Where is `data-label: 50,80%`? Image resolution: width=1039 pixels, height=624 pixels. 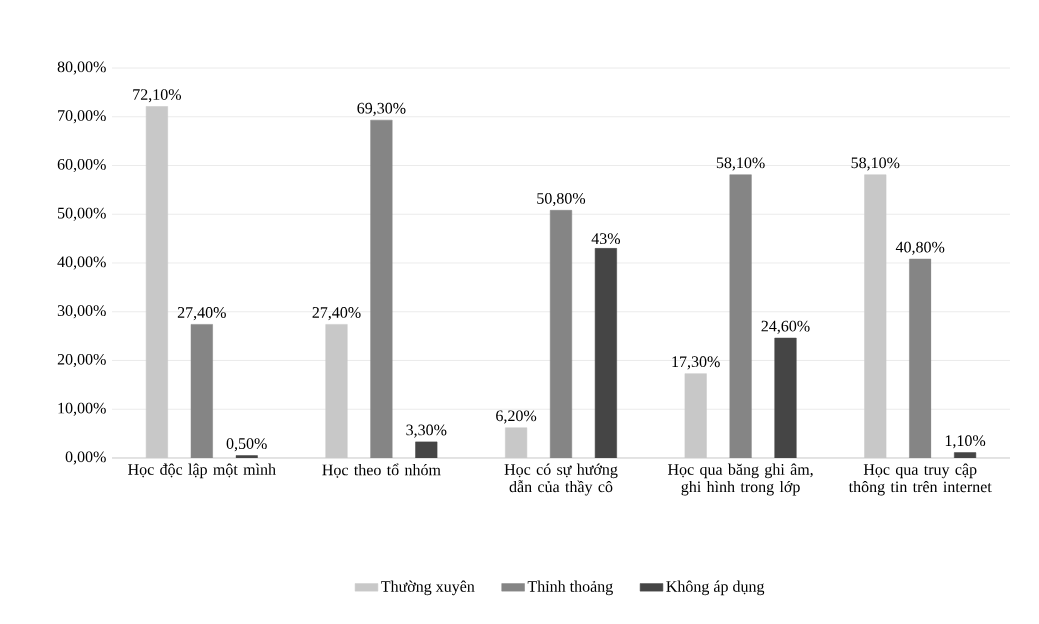 data-label: 50,80% is located at coordinates (561, 199).